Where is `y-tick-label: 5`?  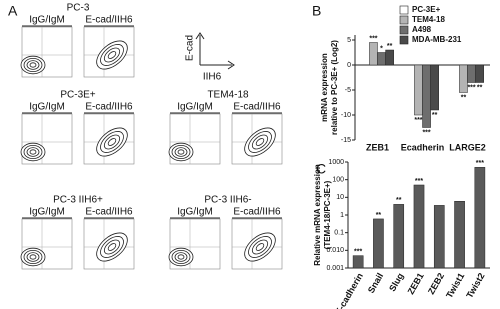
y-tick-label: 5 is located at coordinates (349, 40).